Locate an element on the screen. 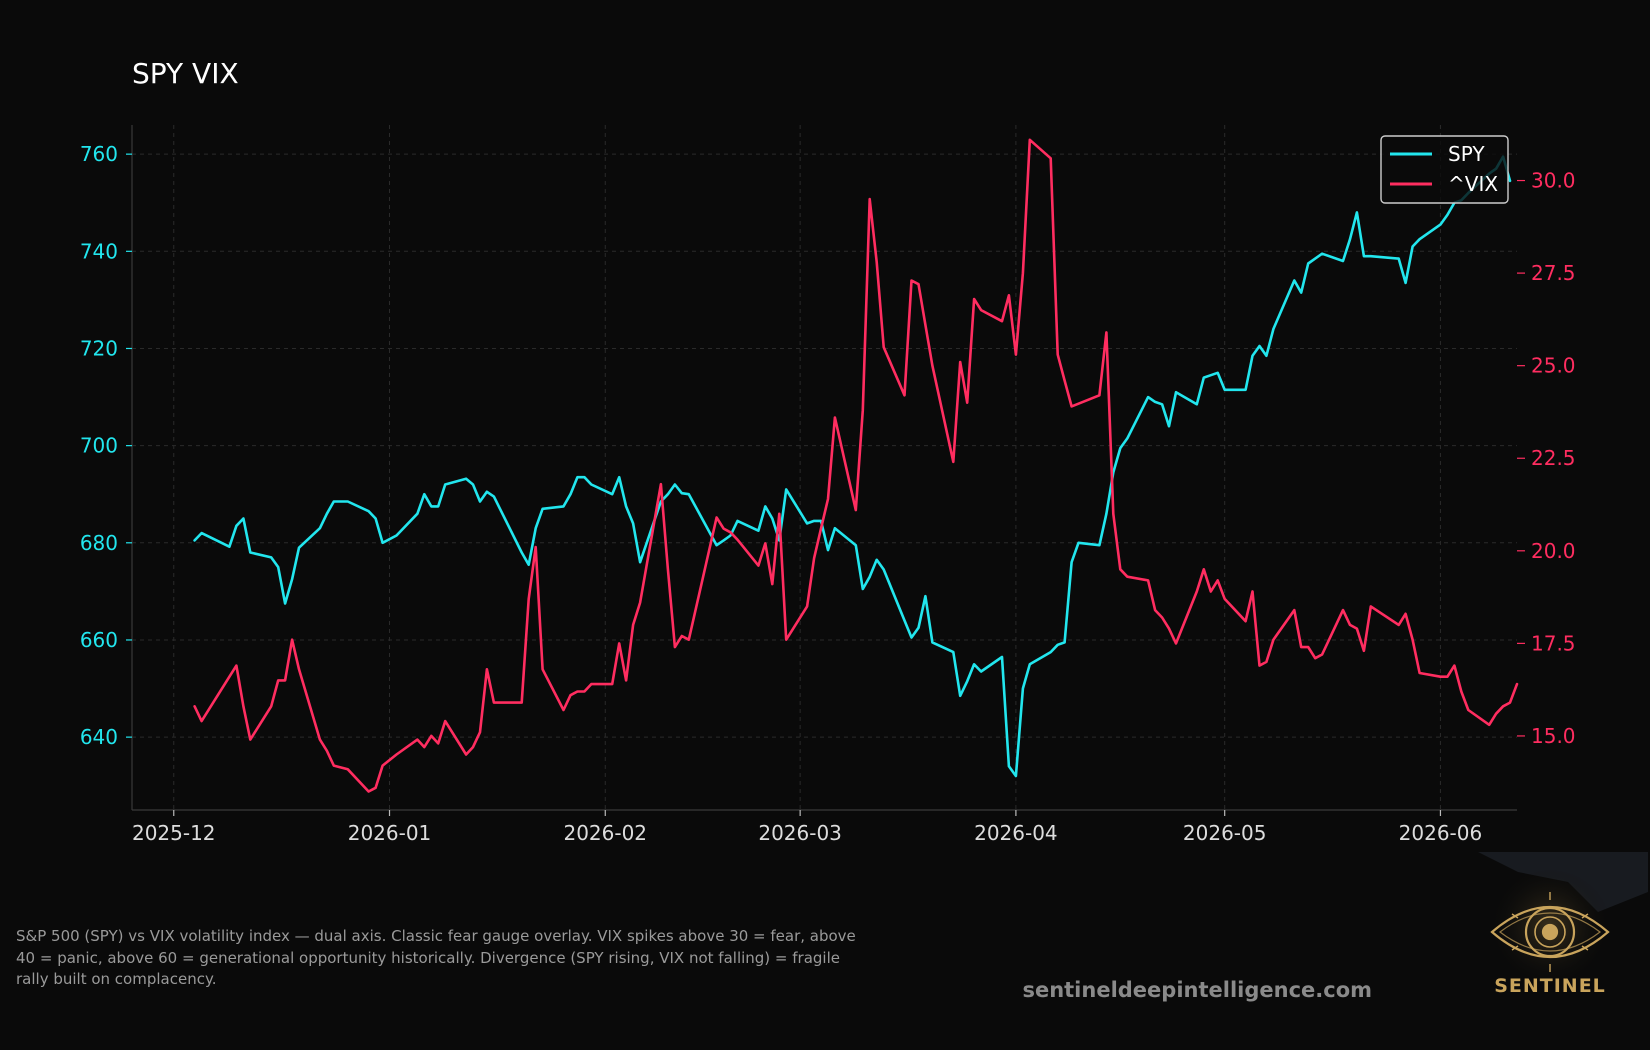 The image size is (1650, 1050). y-right-tick-label: 30.0 is located at coordinates (1553, 181).